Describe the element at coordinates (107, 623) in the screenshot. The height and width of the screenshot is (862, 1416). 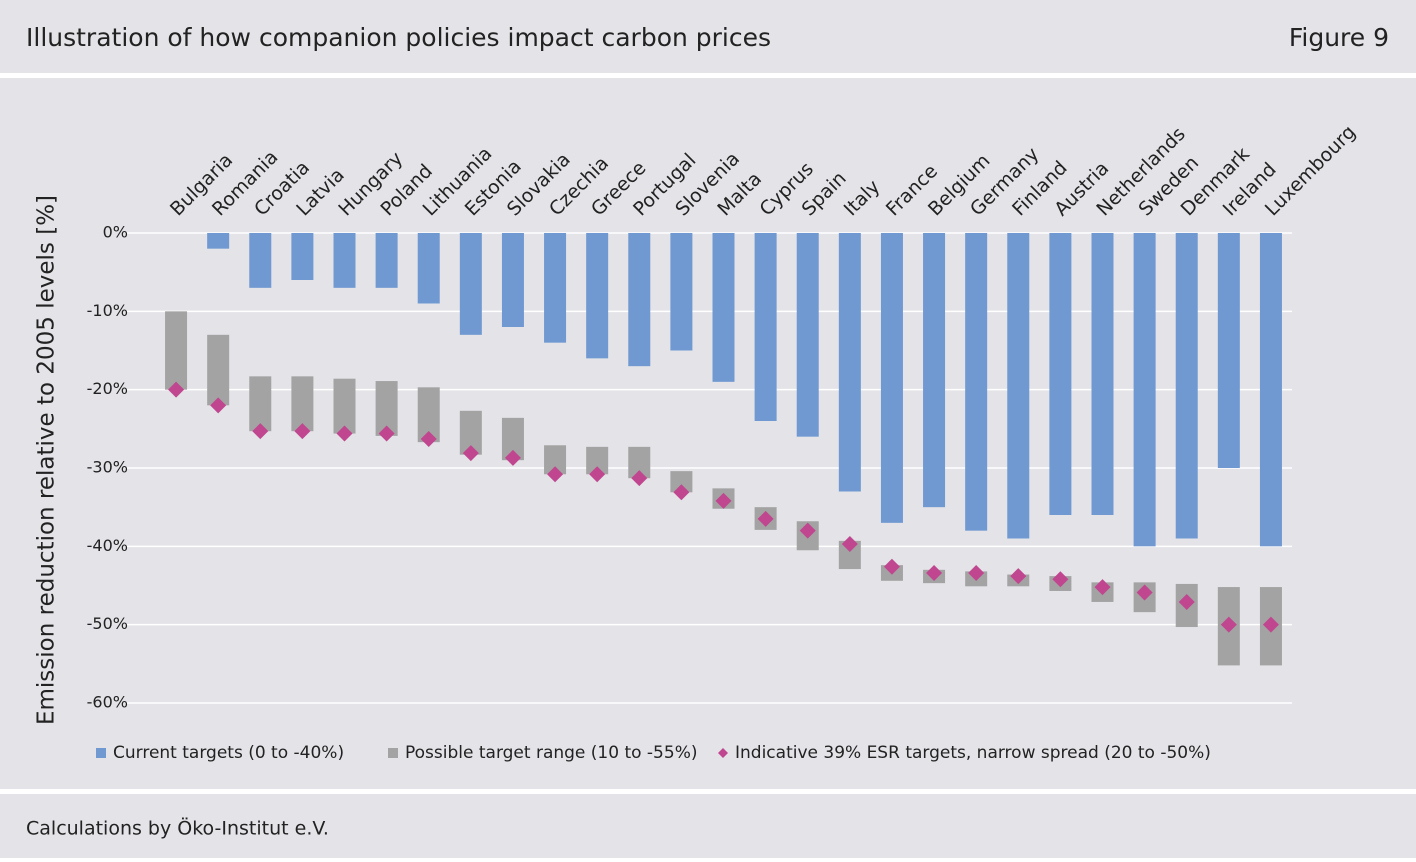
I see `y-tick-label: -50%` at that location.